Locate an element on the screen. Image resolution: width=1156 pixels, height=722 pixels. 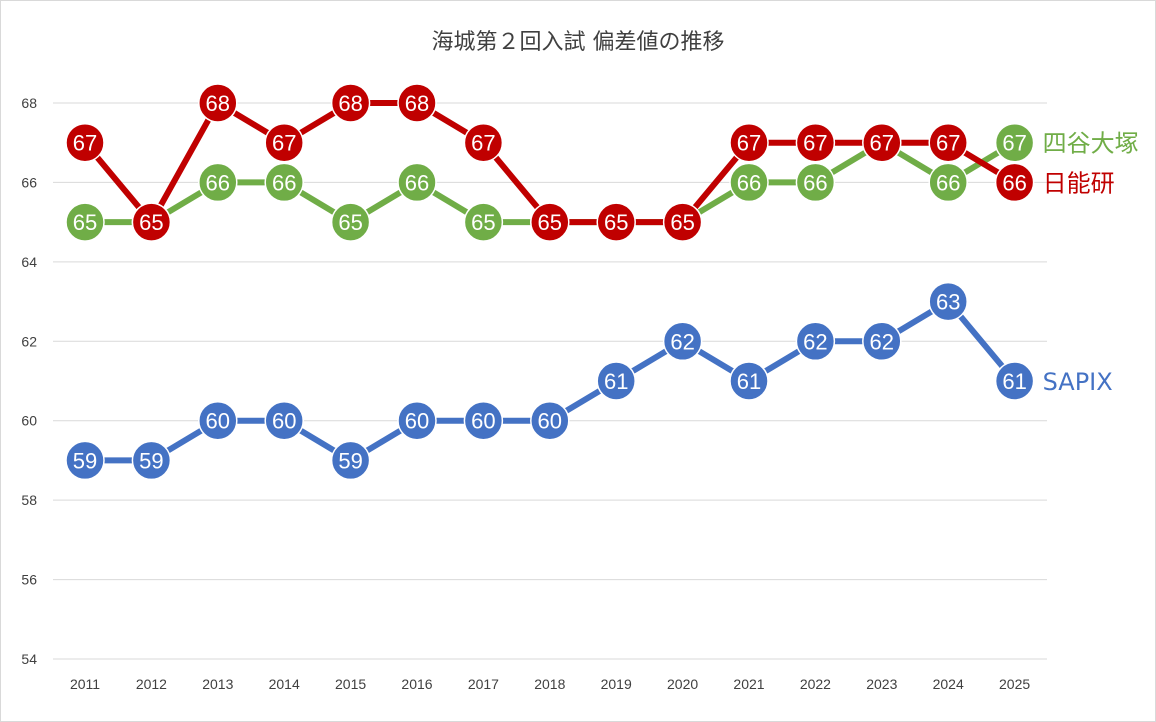
series-name-label: 日能研 is located at coordinates (1079, 183).